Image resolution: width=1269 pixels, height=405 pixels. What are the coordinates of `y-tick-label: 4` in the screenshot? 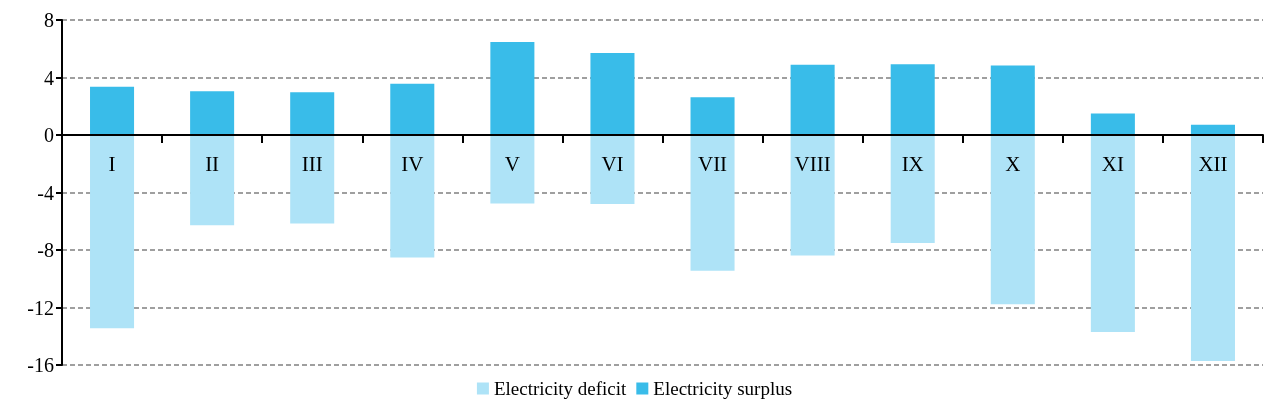 It's located at (49, 77).